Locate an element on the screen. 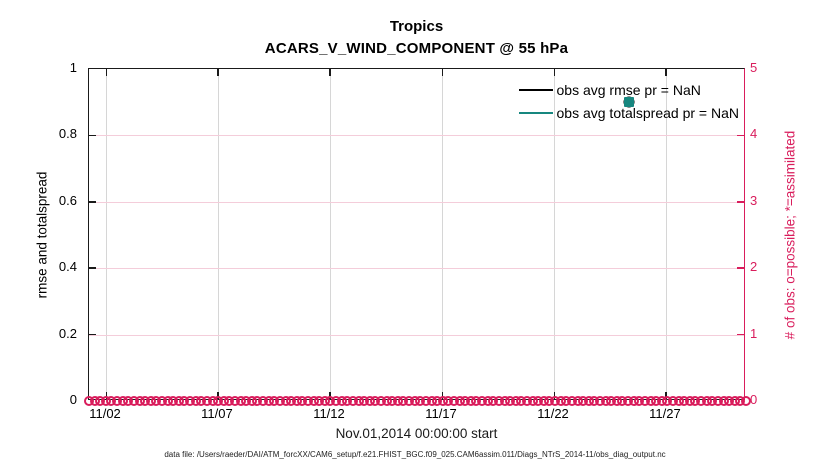 The image size is (830, 470). left-y-tick-label: 0.2 is located at coordinates (67, 333).